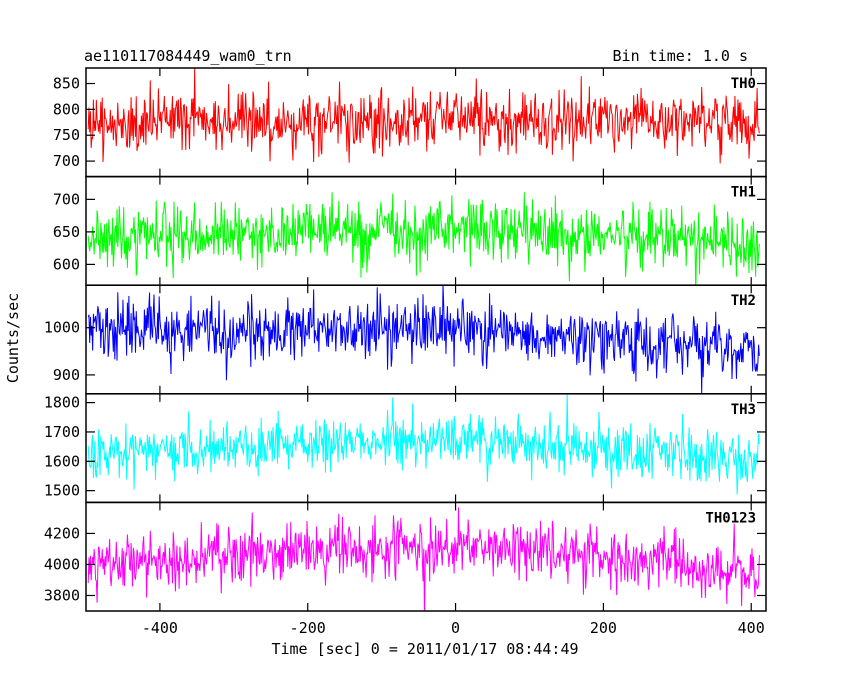  What do you see at coordinates (743, 84) in the screenshot?
I see `panel-label: TH0` at bounding box center [743, 84].